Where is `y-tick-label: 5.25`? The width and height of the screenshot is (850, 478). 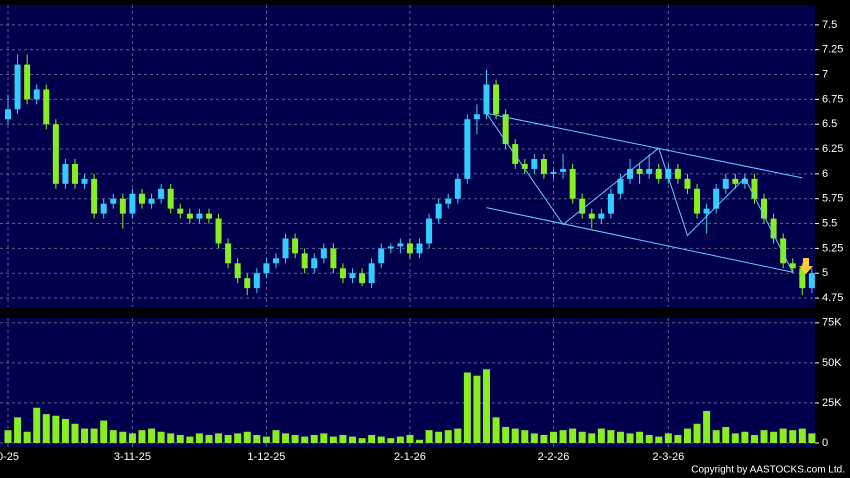
y-tick-label: 5.25 is located at coordinates (832, 248).